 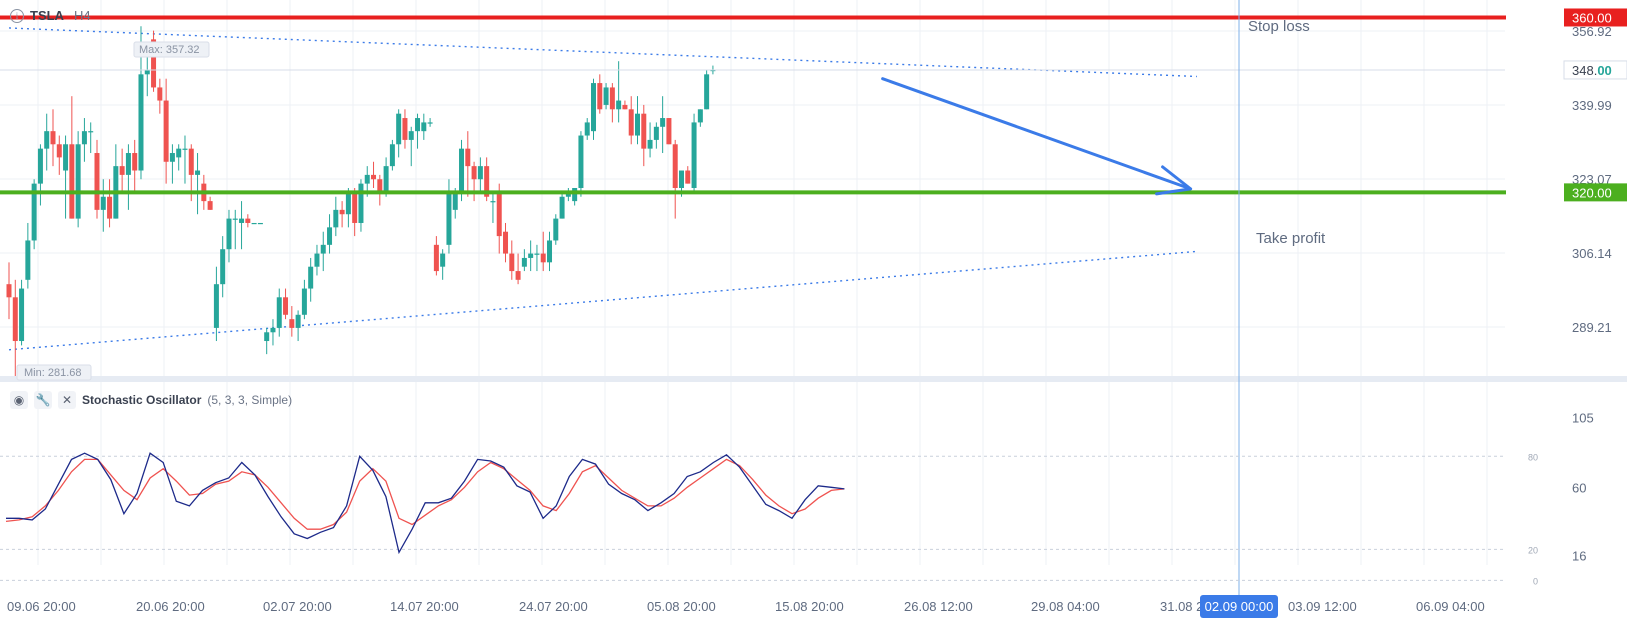 I want to click on current-price-tag-bg, so click(x=1595, y=70).